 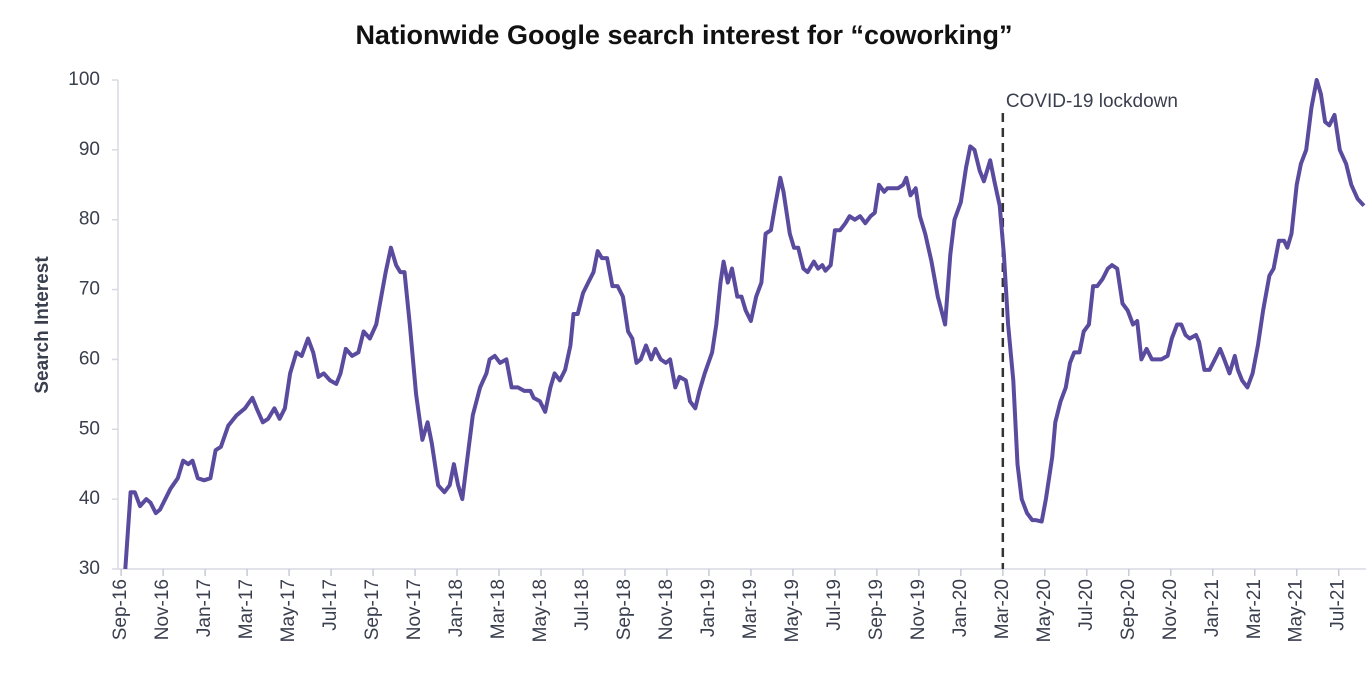 What do you see at coordinates (89, 149) in the screenshot?
I see `y-tick-label: 90` at bounding box center [89, 149].